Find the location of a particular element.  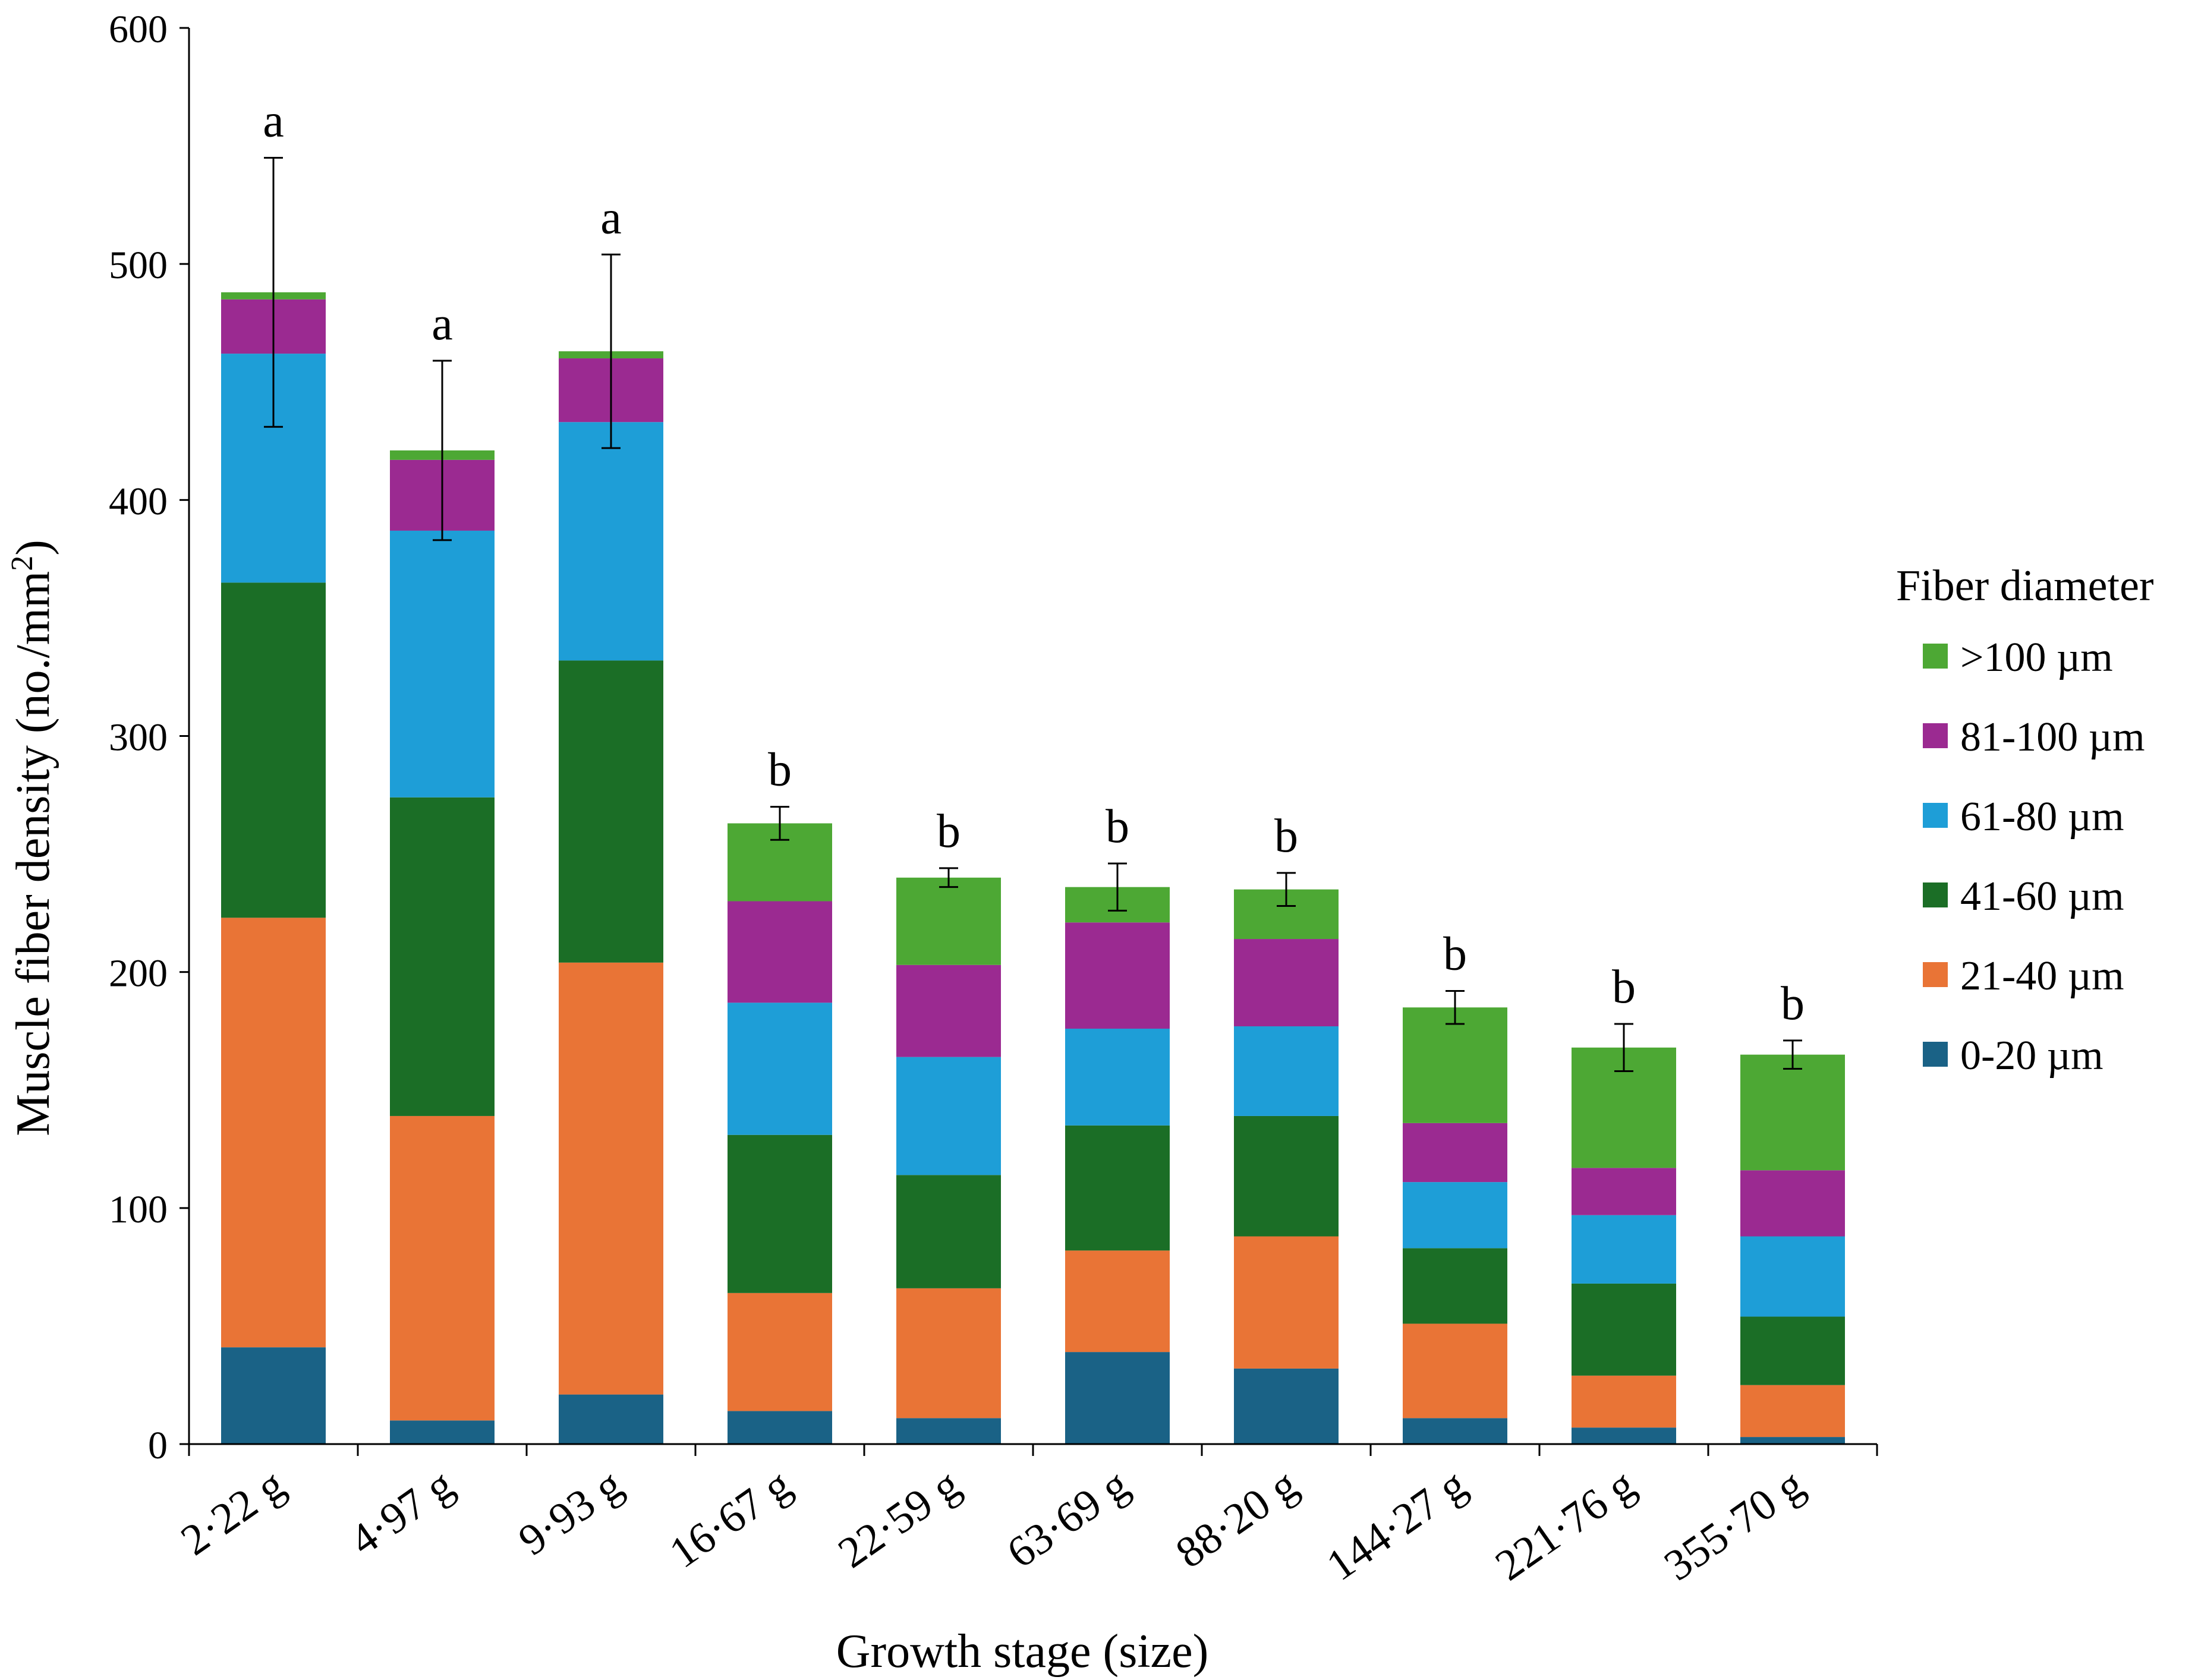

y-tick-label: 200 is located at coordinates (138, 973).